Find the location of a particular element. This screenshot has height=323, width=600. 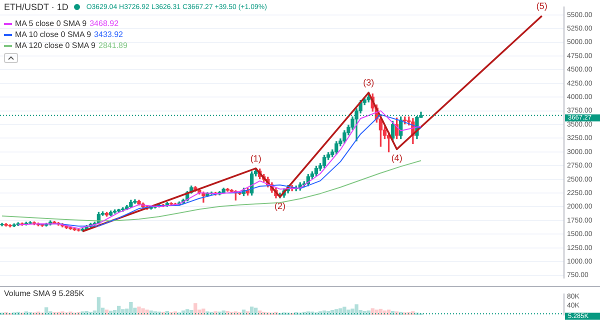

chart-title: ETH/USDT · 1D is located at coordinates (36, 7).